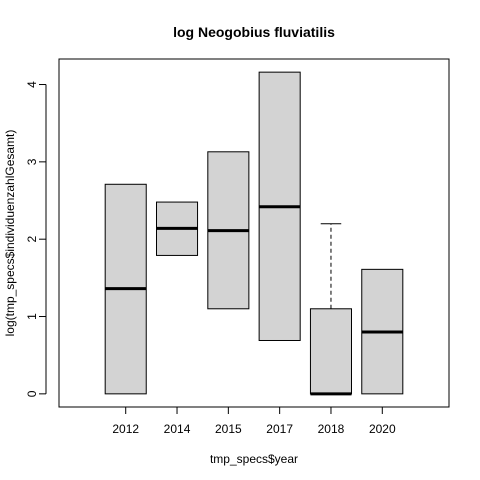 The height and width of the screenshot is (480, 480). What do you see at coordinates (177, 228) in the screenshot?
I see `box-2014` at bounding box center [177, 228].